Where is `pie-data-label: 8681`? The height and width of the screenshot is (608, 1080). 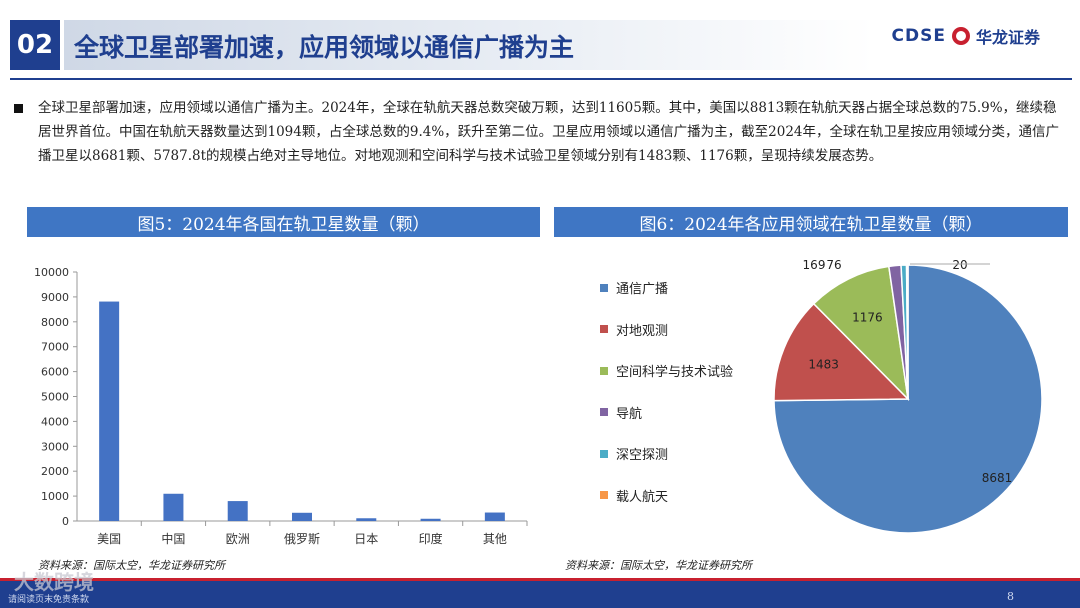
pie-data-label: 8681 is located at coordinates (997, 478).